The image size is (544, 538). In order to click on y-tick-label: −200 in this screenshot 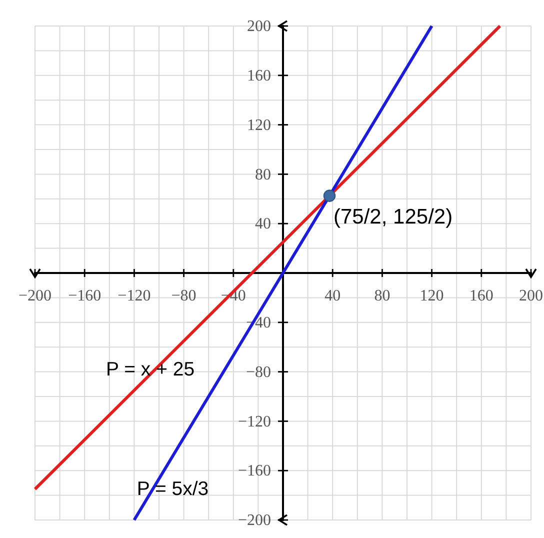, I will do `click(254, 521)`.